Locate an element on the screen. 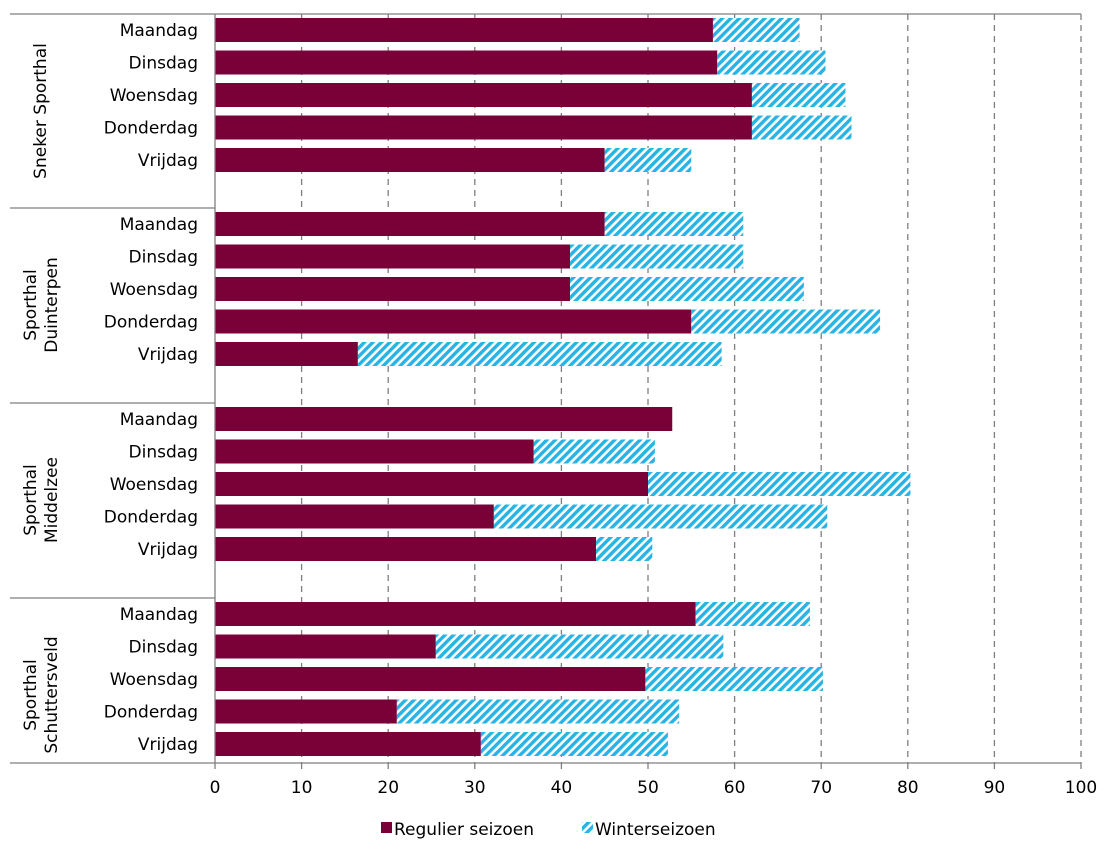 This screenshot has height=847, width=1103. group-label: SporthalDuinterpen is located at coordinates (41, 305).